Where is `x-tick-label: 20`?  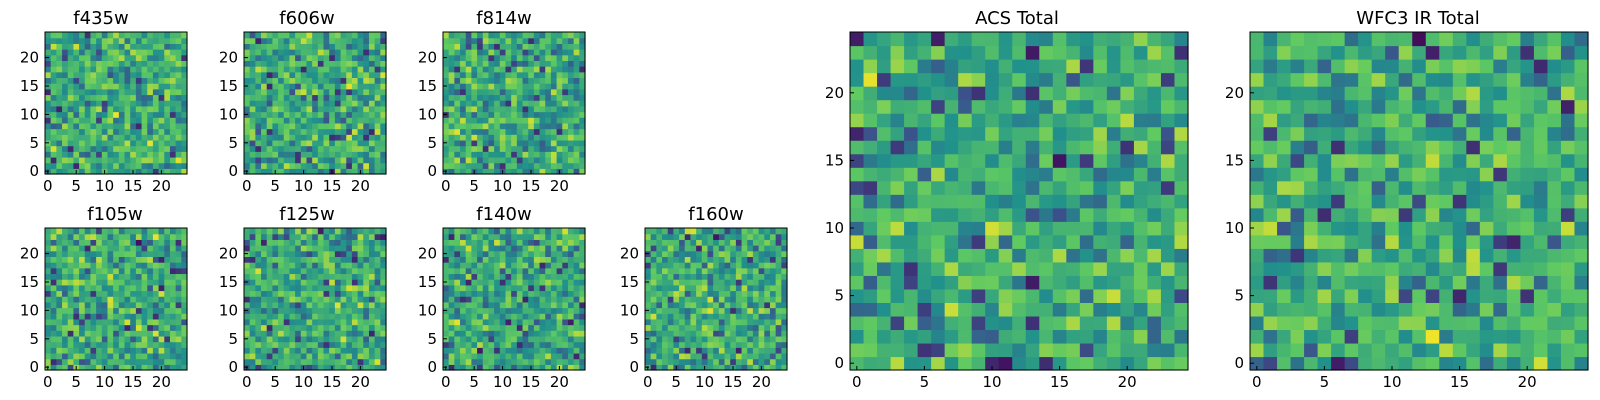 x-tick-label: 20 is located at coordinates (761, 382).